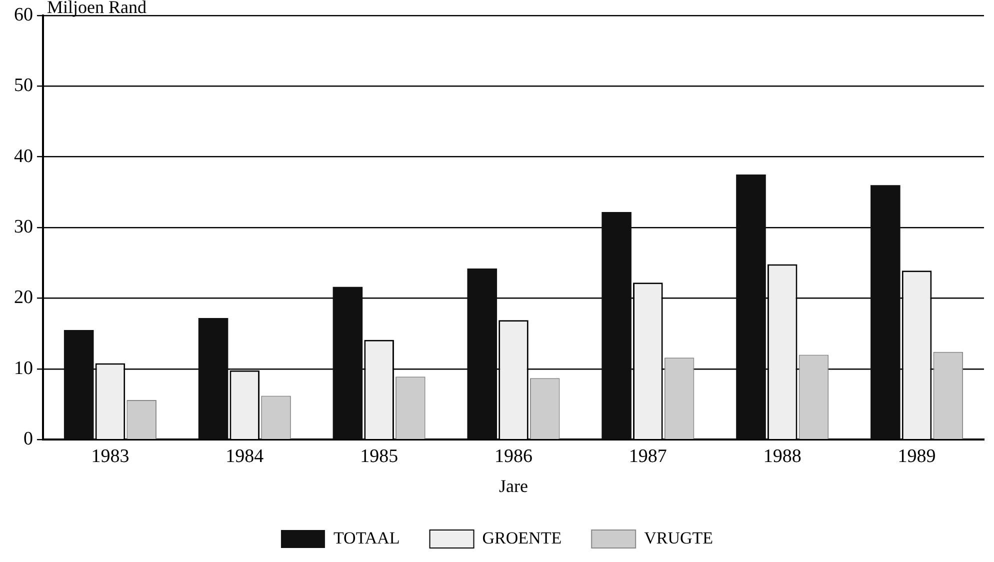 This screenshot has height=562, width=994. Describe the element at coordinates (513, 486) in the screenshot. I see `x-axis-title: Jare` at that location.